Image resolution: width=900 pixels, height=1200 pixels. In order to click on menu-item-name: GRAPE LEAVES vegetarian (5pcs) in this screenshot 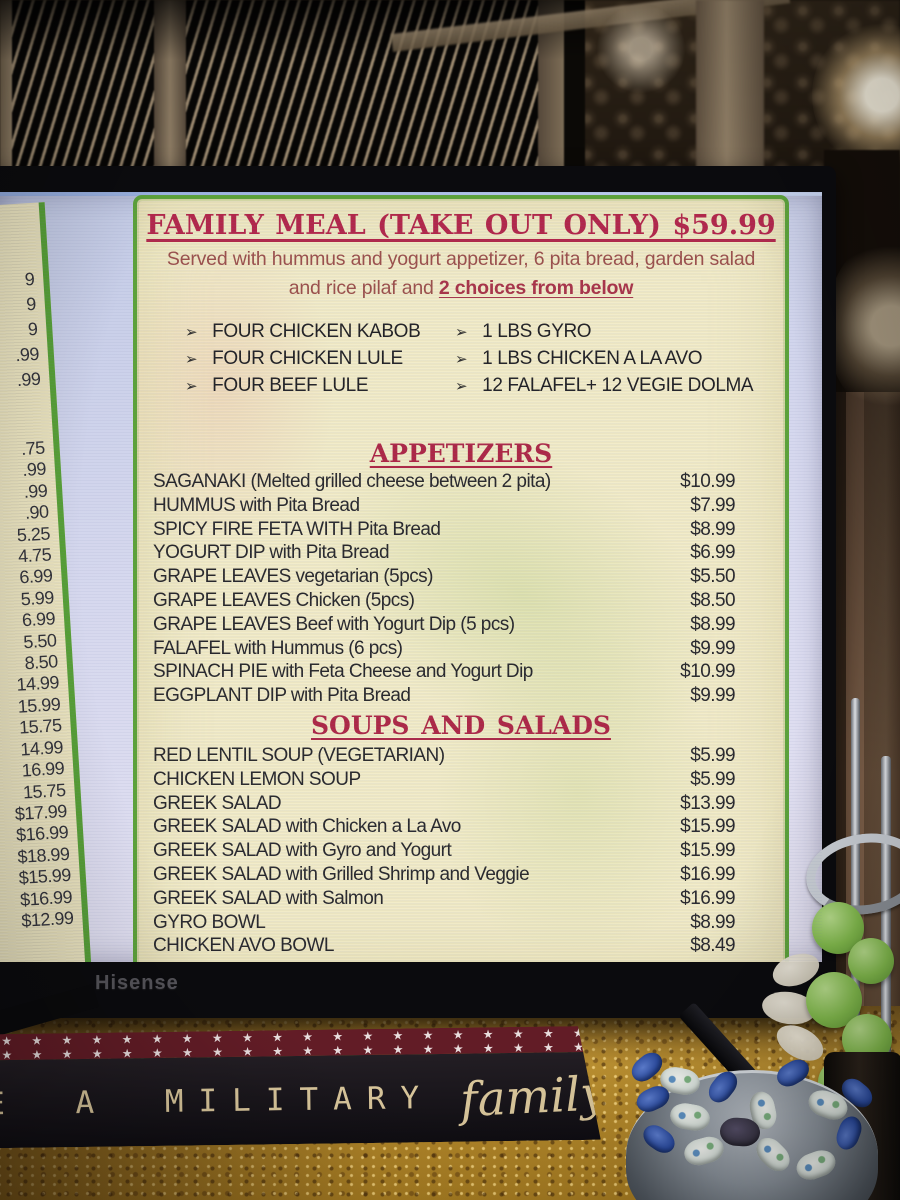, I will do `click(293, 577)`.